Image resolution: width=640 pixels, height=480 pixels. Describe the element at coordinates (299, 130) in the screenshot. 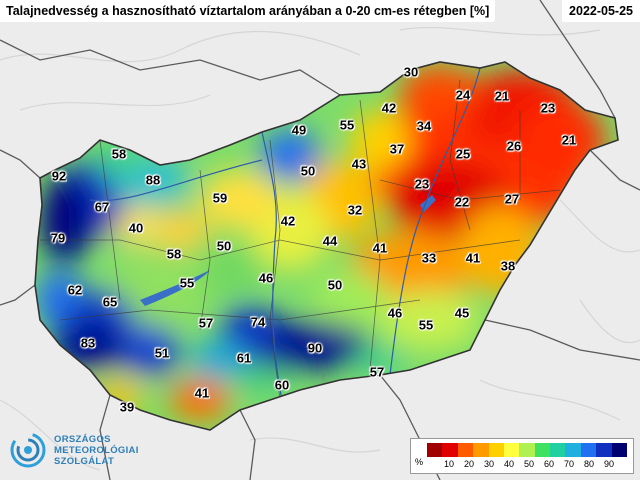

I see `value-label: 49` at that location.